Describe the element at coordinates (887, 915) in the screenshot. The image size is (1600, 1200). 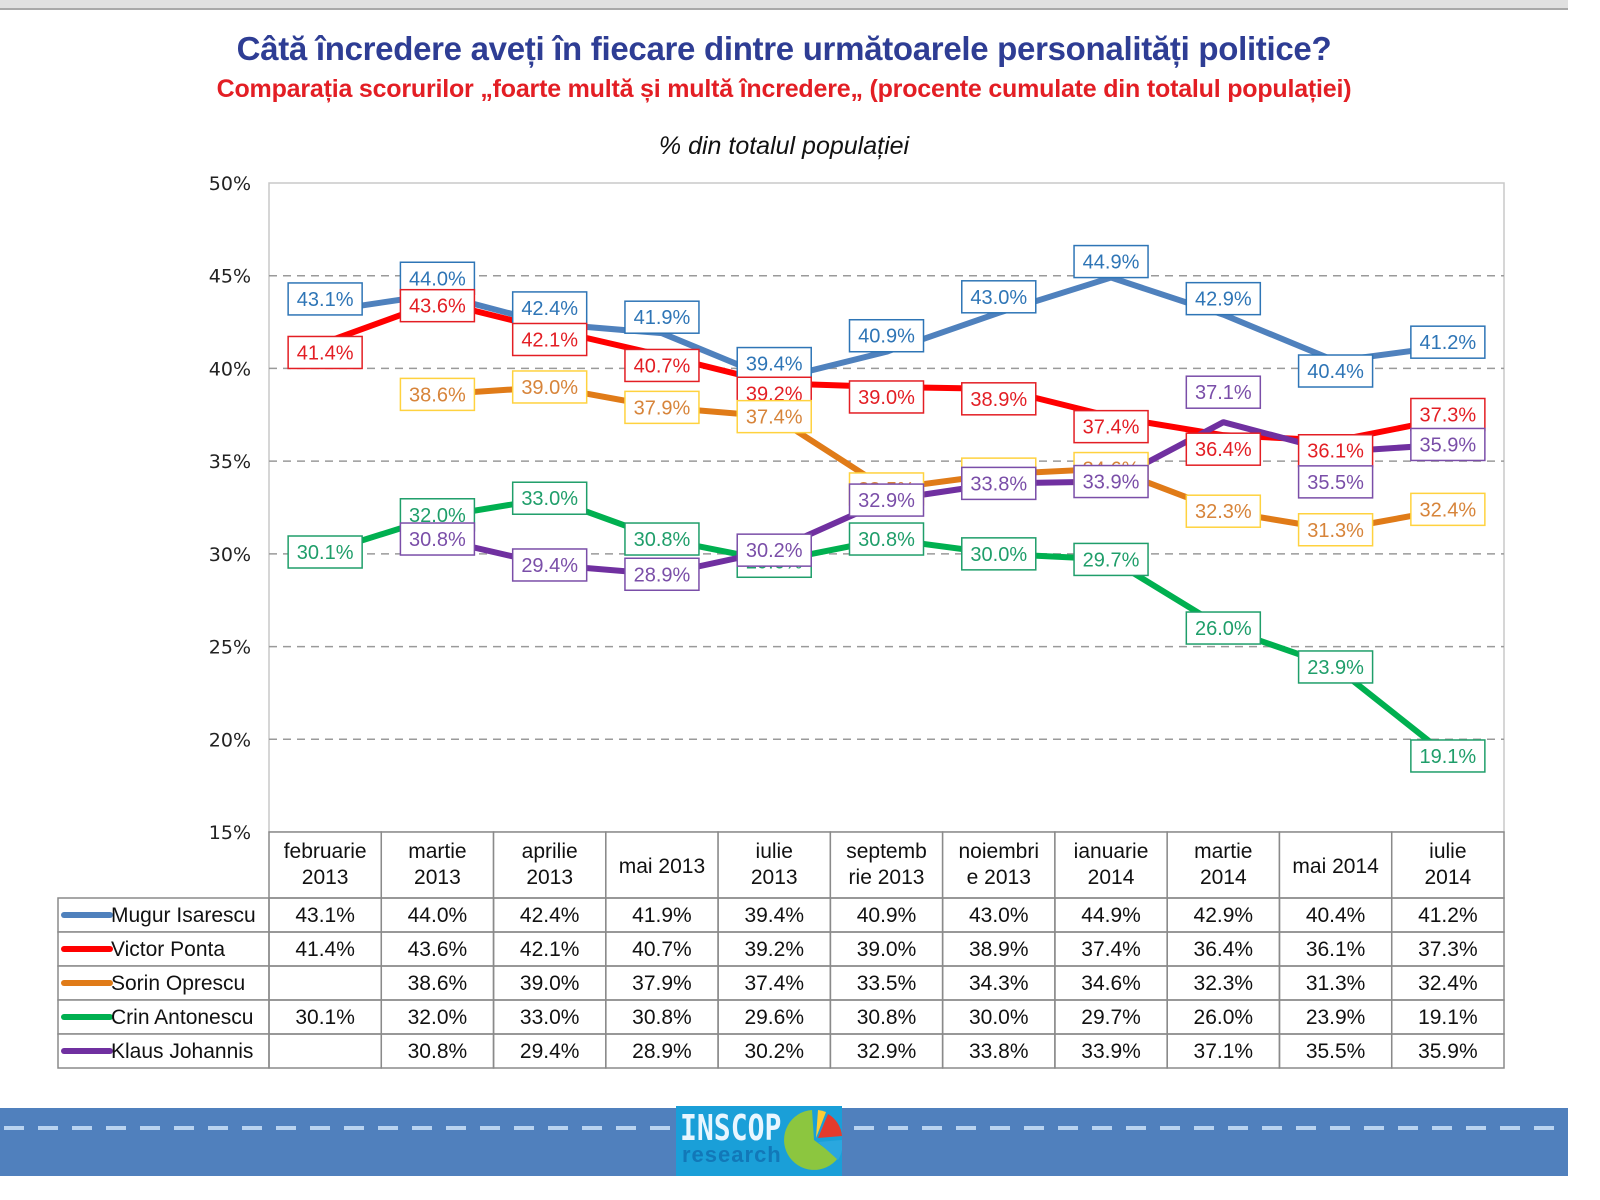
I see `table-value: 40.9%` at that location.